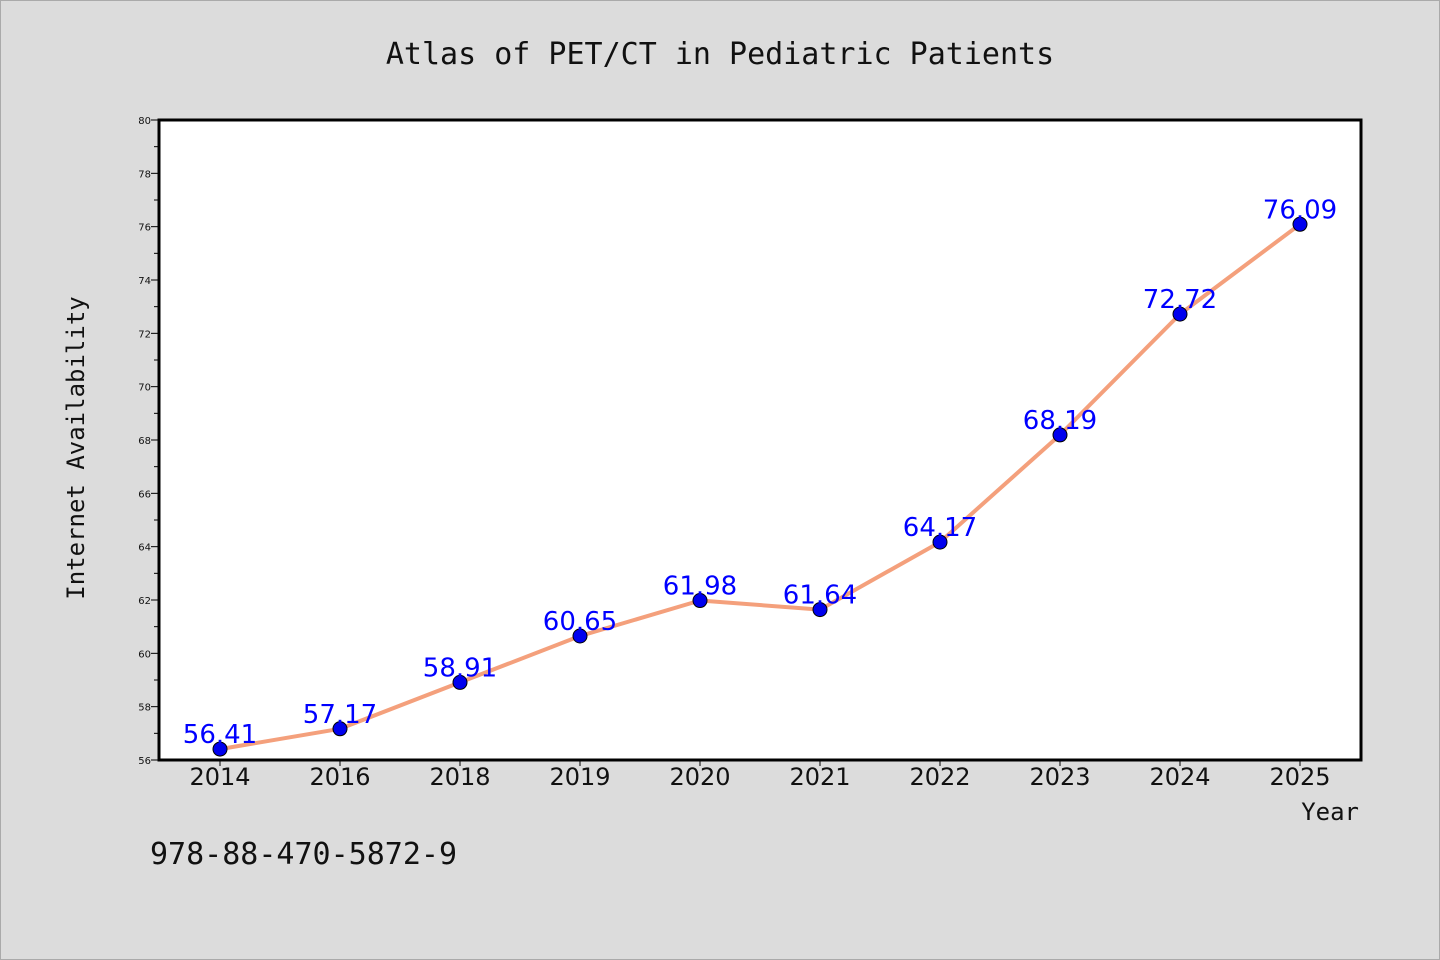  What do you see at coordinates (1059, 777) in the screenshot?
I see `x-tick-label: 2023` at bounding box center [1059, 777].